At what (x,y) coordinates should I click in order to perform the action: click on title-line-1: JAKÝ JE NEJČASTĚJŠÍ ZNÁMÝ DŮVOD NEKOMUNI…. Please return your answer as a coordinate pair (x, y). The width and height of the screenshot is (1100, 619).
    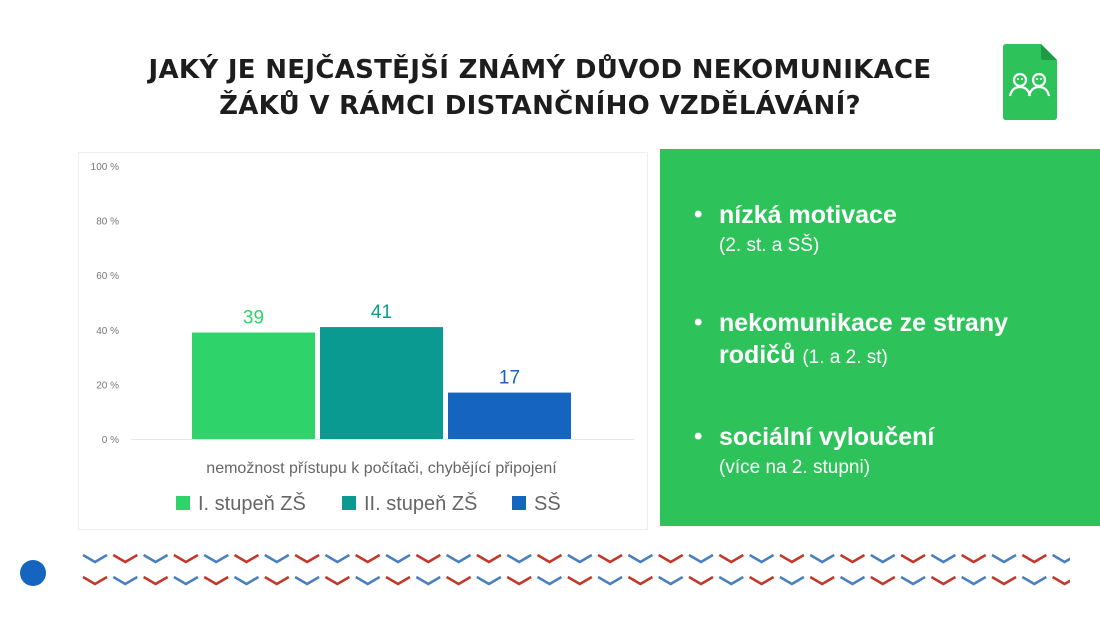
    Looking at the image, I should click on (540, 70).